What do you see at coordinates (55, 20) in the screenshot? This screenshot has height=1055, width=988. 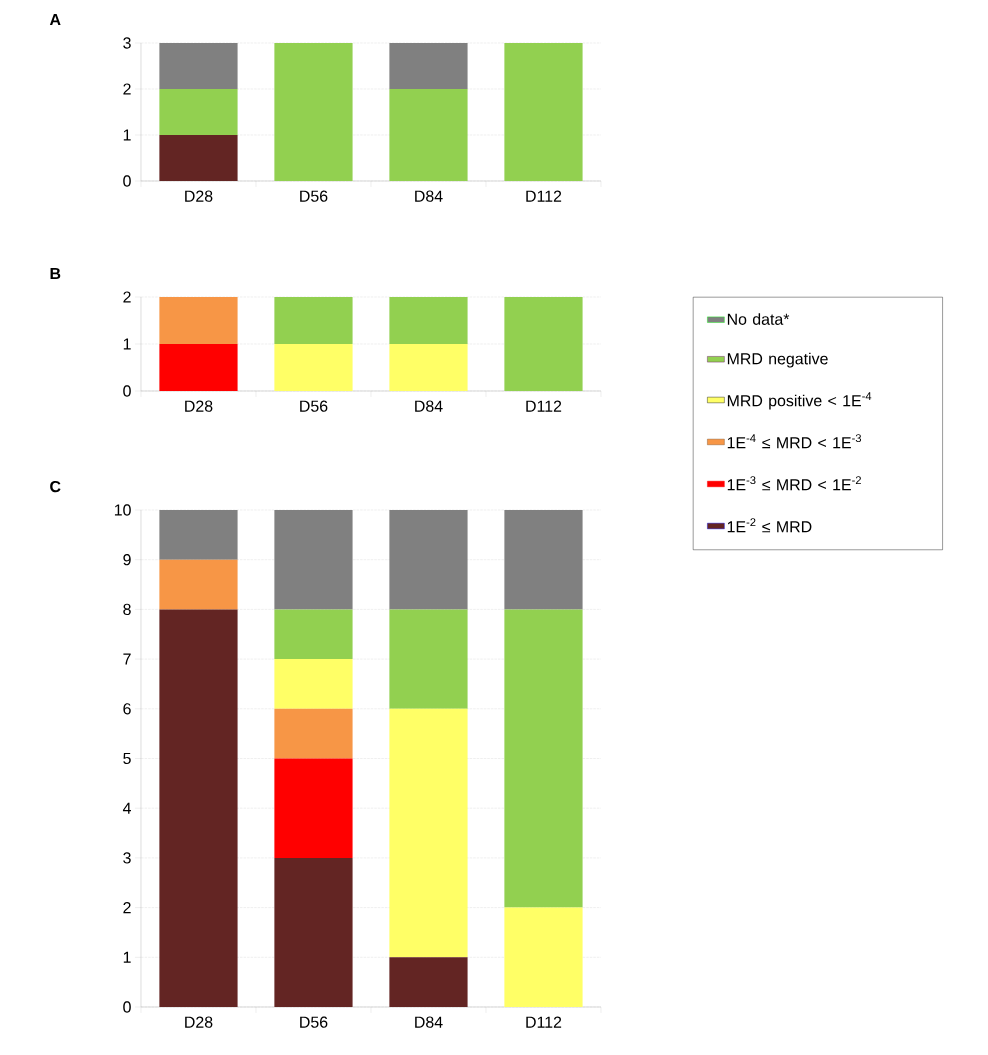 I see `chart-title: A` at bounding box center [55, 20].